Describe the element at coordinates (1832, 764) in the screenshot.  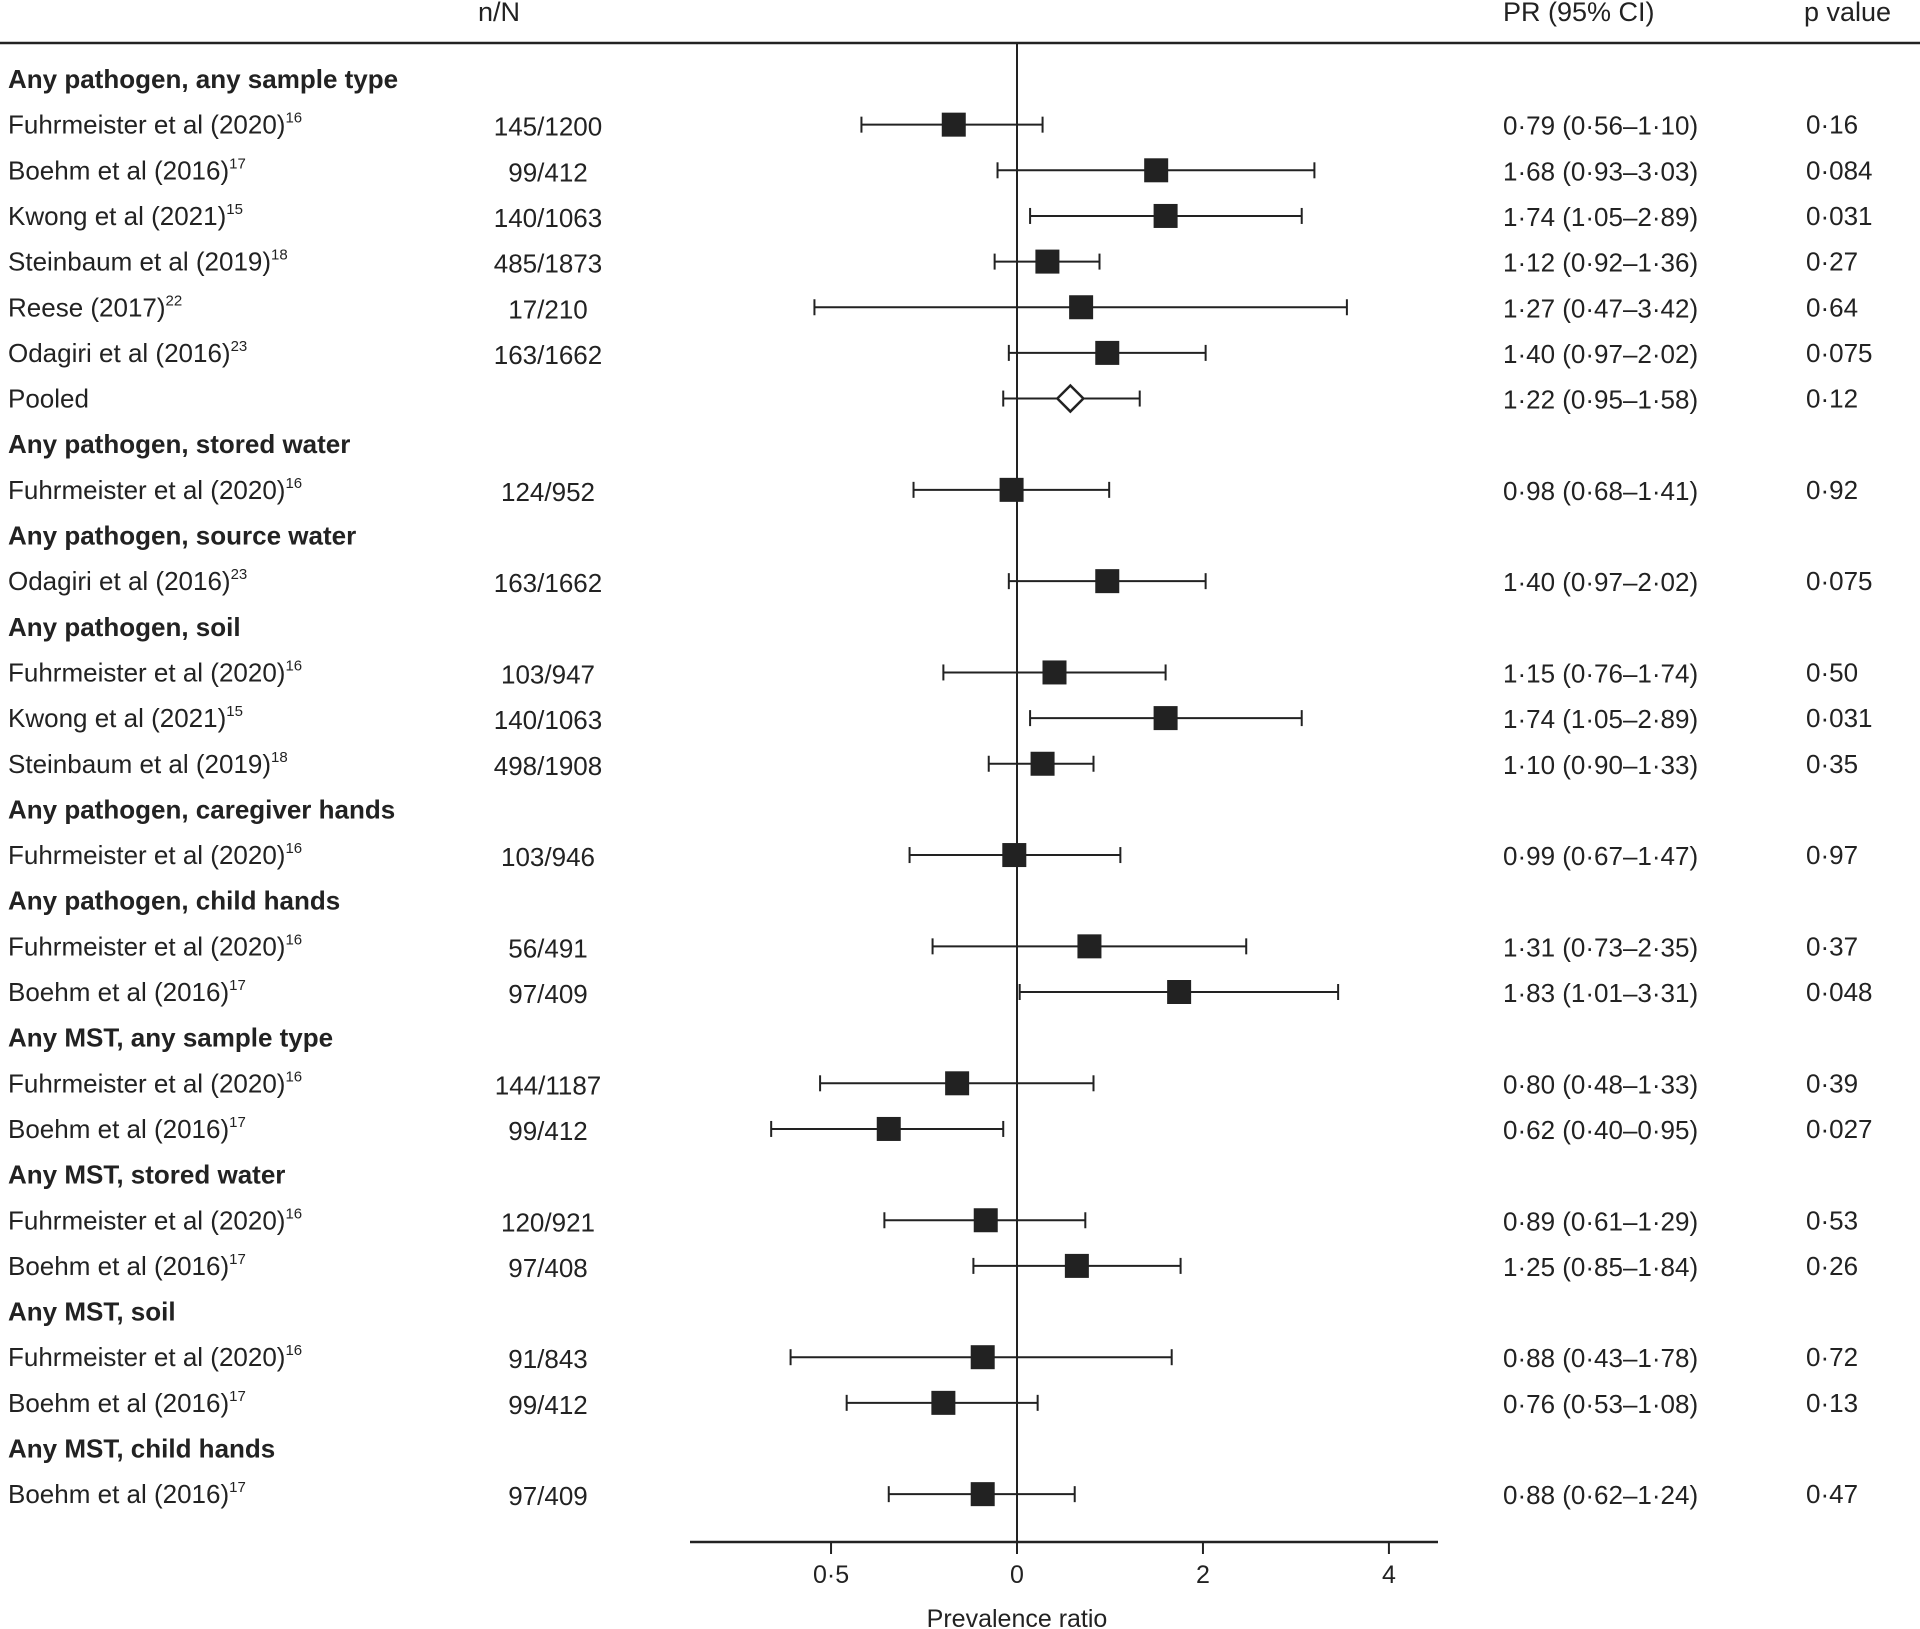
I see `p-value: 0·35` at that location.